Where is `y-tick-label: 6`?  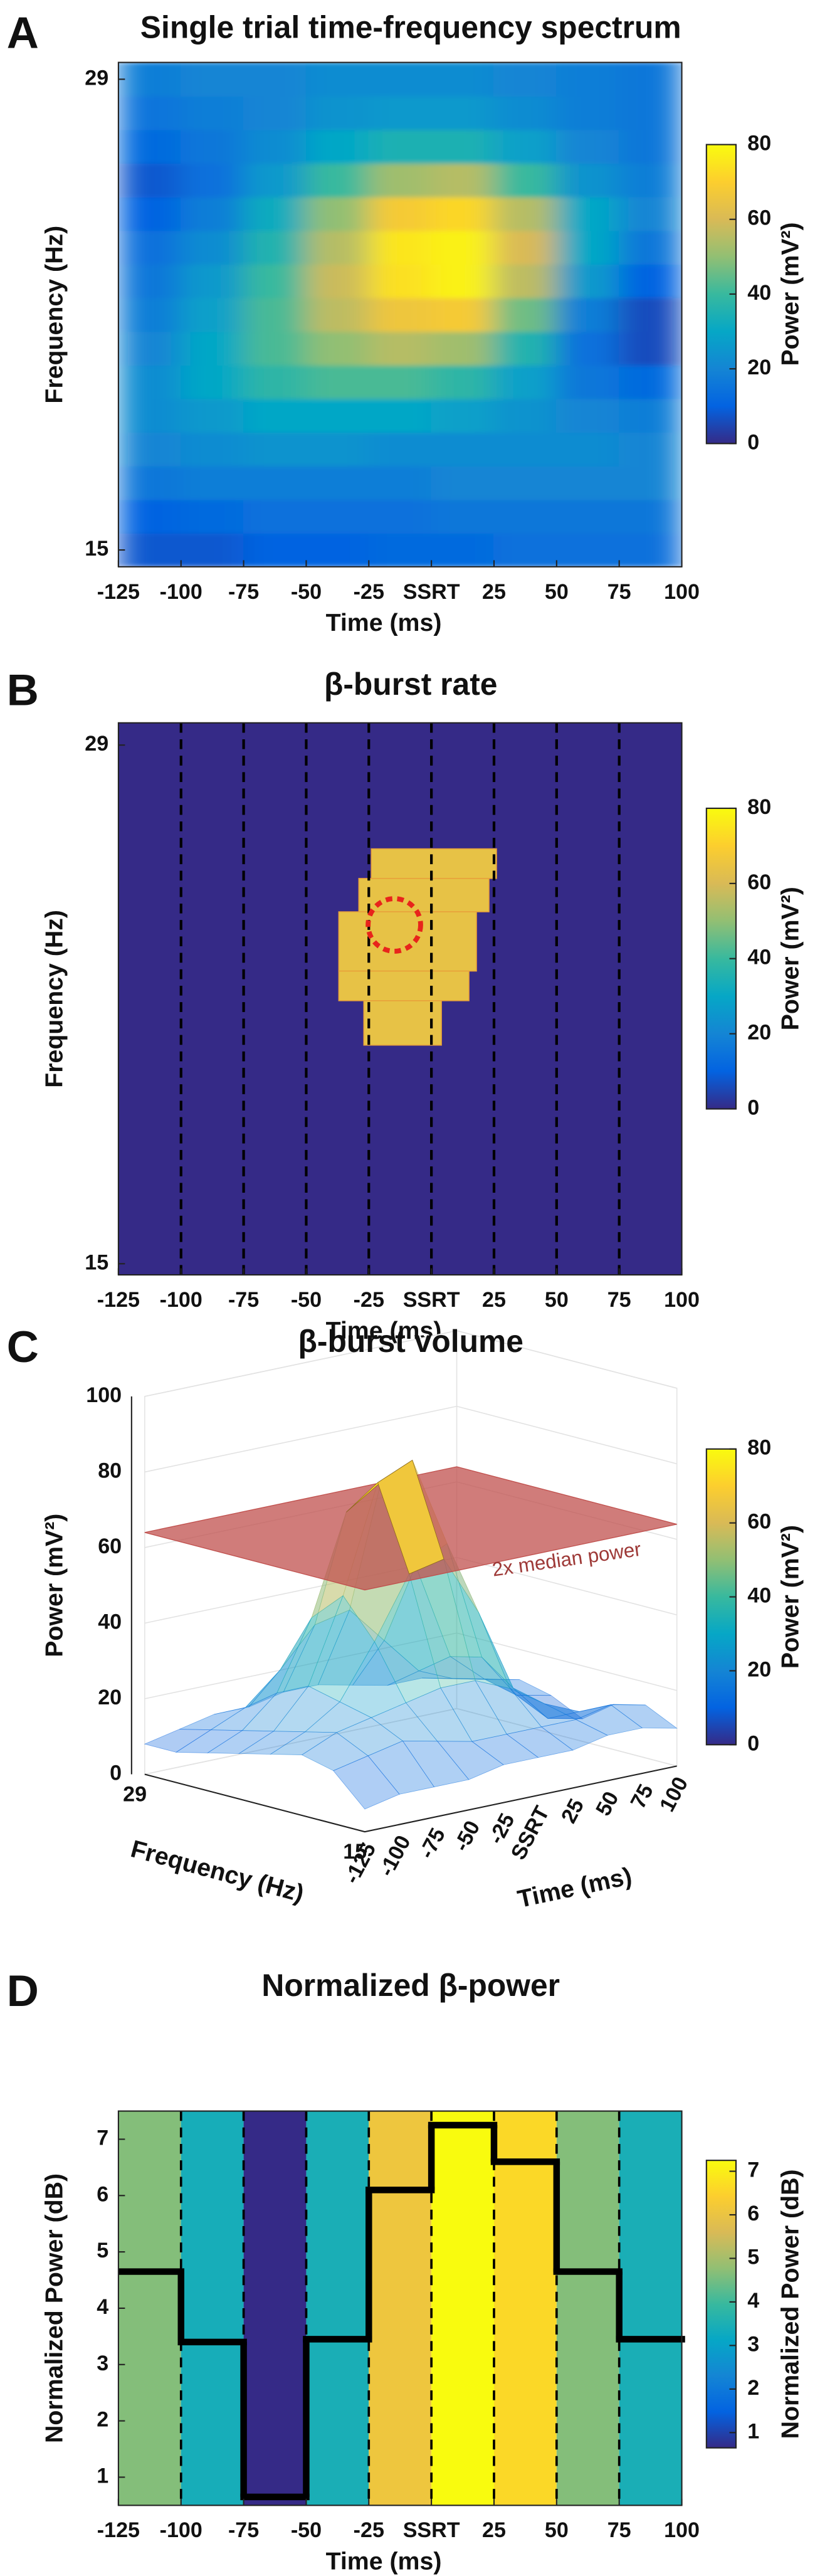
y-tick-label: 6 is located at coordinates (102, 2194).